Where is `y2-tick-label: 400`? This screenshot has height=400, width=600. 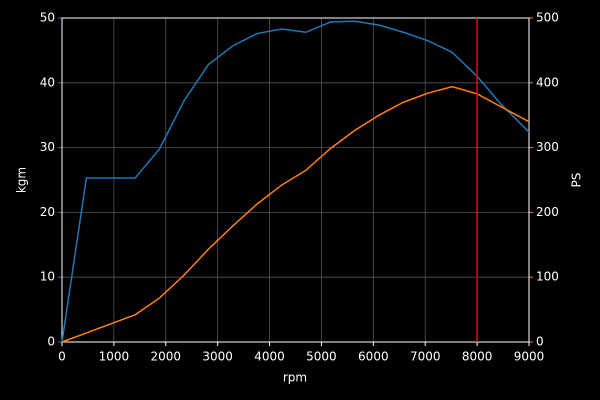 y2-tick-label: 400 is located at coordinates (547, 82).